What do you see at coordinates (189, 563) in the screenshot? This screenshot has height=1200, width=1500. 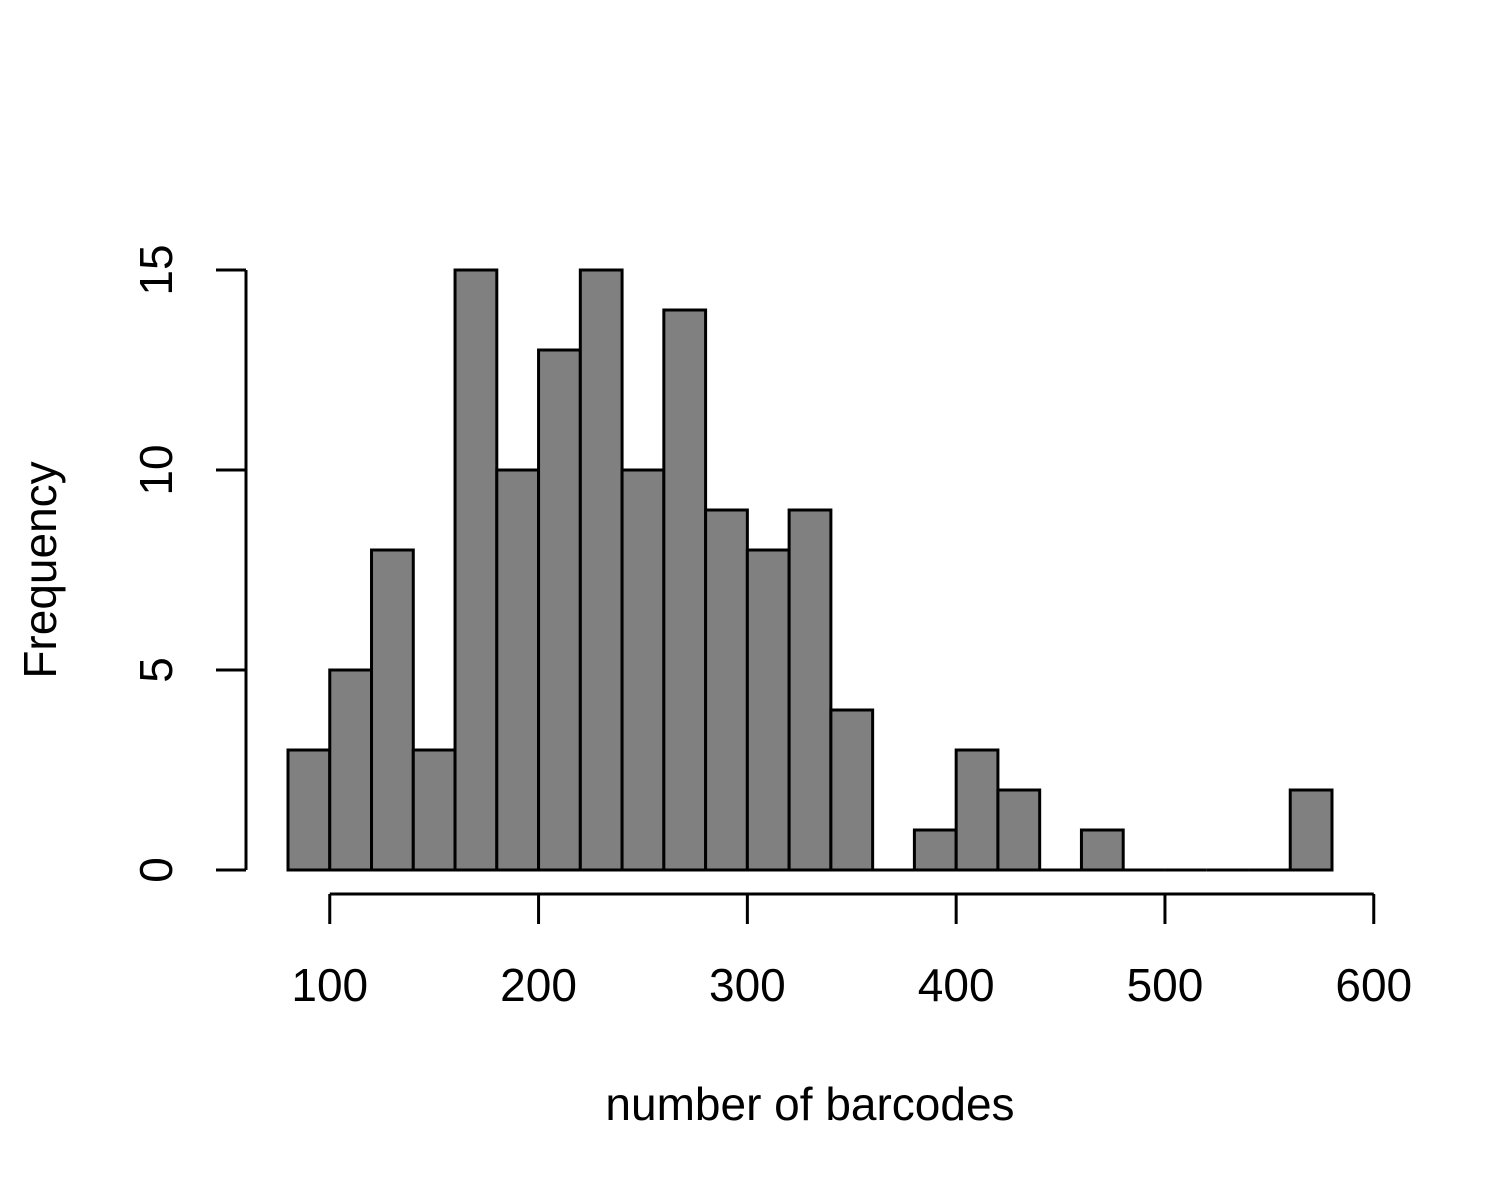 I see `y-axis: 0 5 10 15` at bounding box center [189, 563].